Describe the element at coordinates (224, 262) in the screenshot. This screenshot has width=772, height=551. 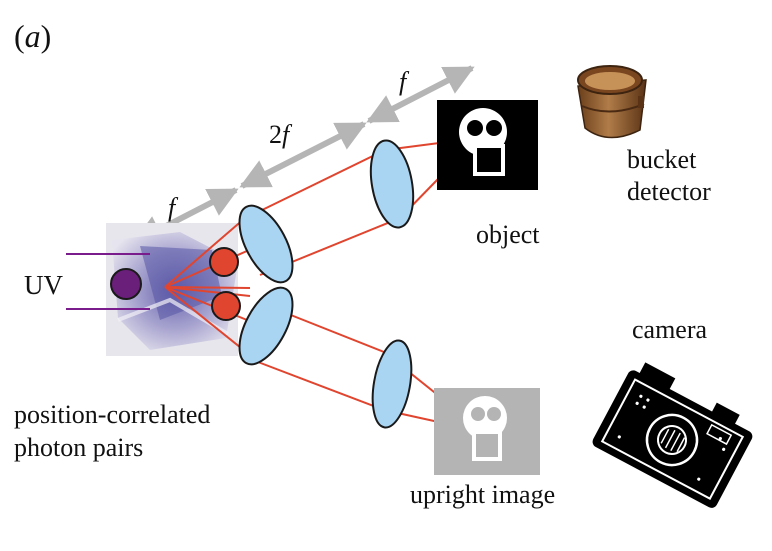
I see `photon-upper` at that location.